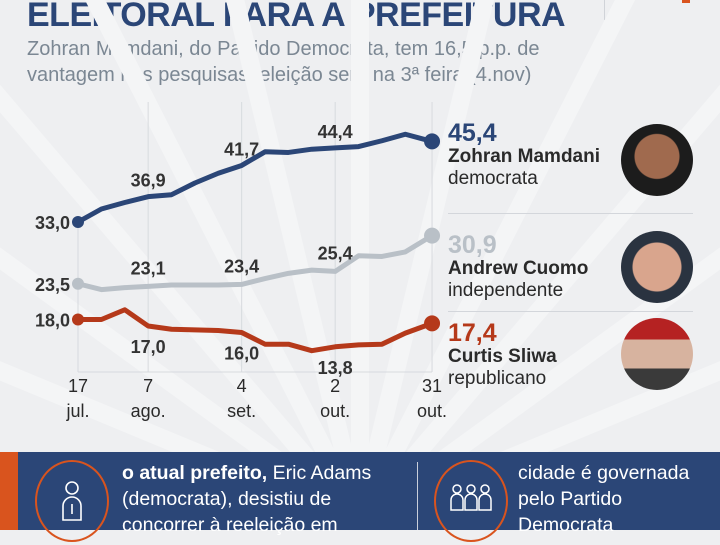 This screenshot has width=720, height=545. What do you see at coordinates (657, 267) in the screenshot?
I see `avatar-cuomo` at bounding box center [657, 267].